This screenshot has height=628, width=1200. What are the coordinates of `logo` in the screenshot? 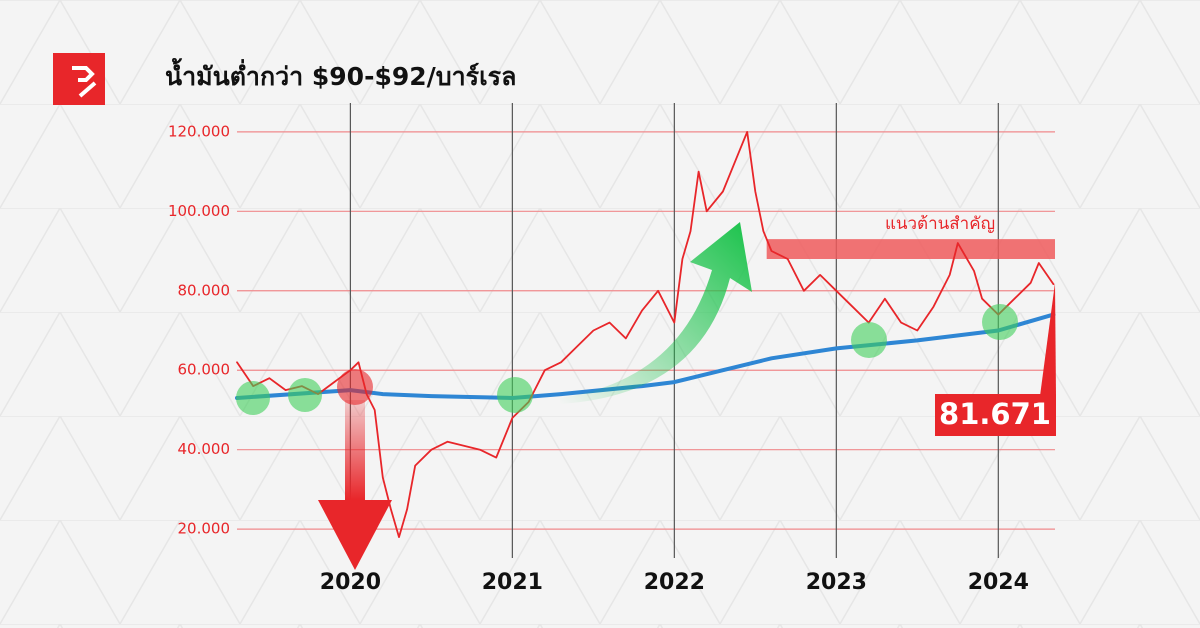 It's located at (79, 79).